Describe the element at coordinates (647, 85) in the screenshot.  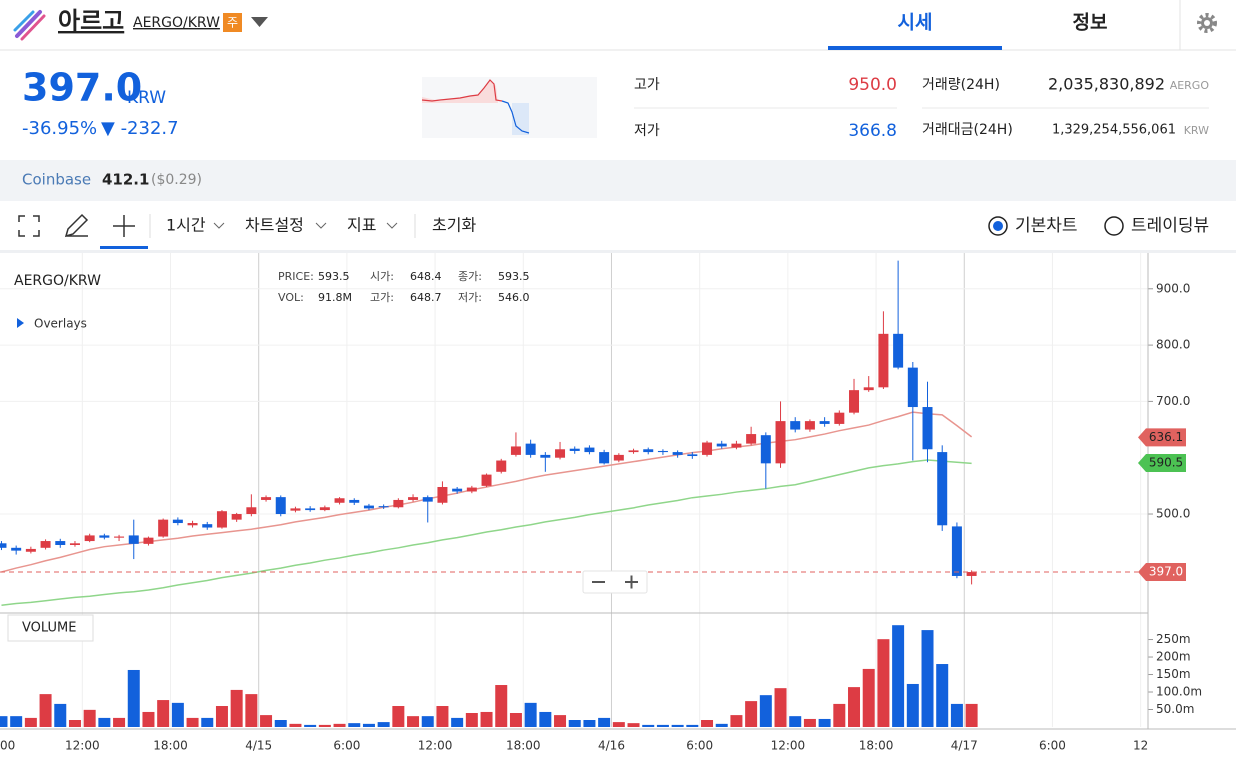
I see `stat-label: 고가` at that location.